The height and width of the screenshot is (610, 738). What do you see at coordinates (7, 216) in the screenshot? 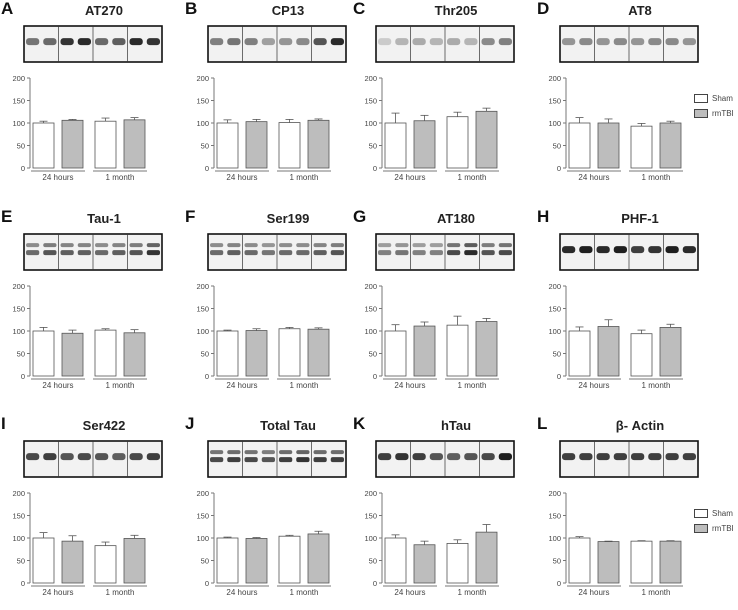
I see `panel-letter: E` at bounding box center [7, 216].